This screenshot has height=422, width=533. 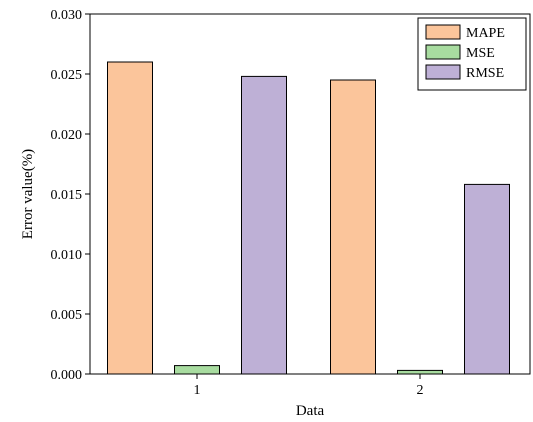 What do you see at coordinates (485, 33) in the screenshot?
I see `legend-label-mape: MAPE` at bounding box center [485, 33].